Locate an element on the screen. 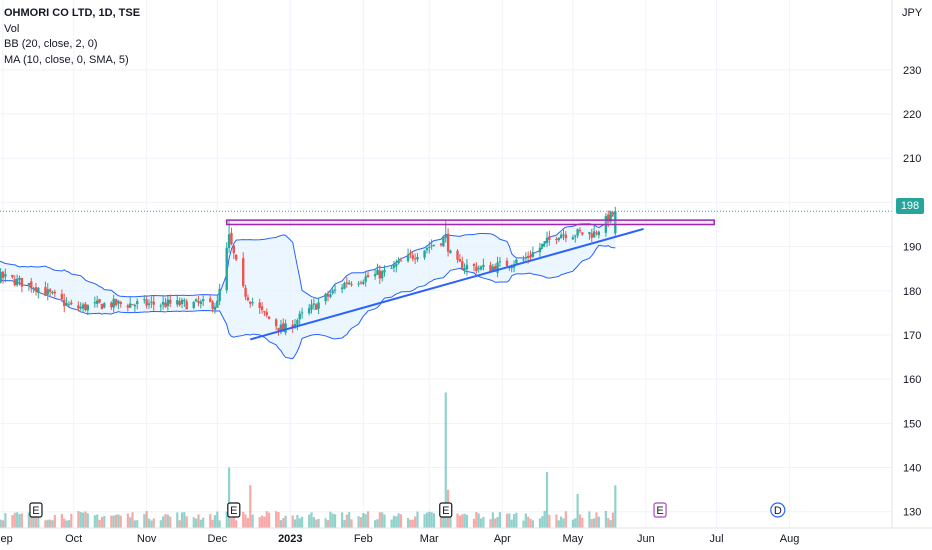 Image resolution: width=932 pixels, height=550 pixels. price-tick-label: 150 is located at coordinates (912, 424).